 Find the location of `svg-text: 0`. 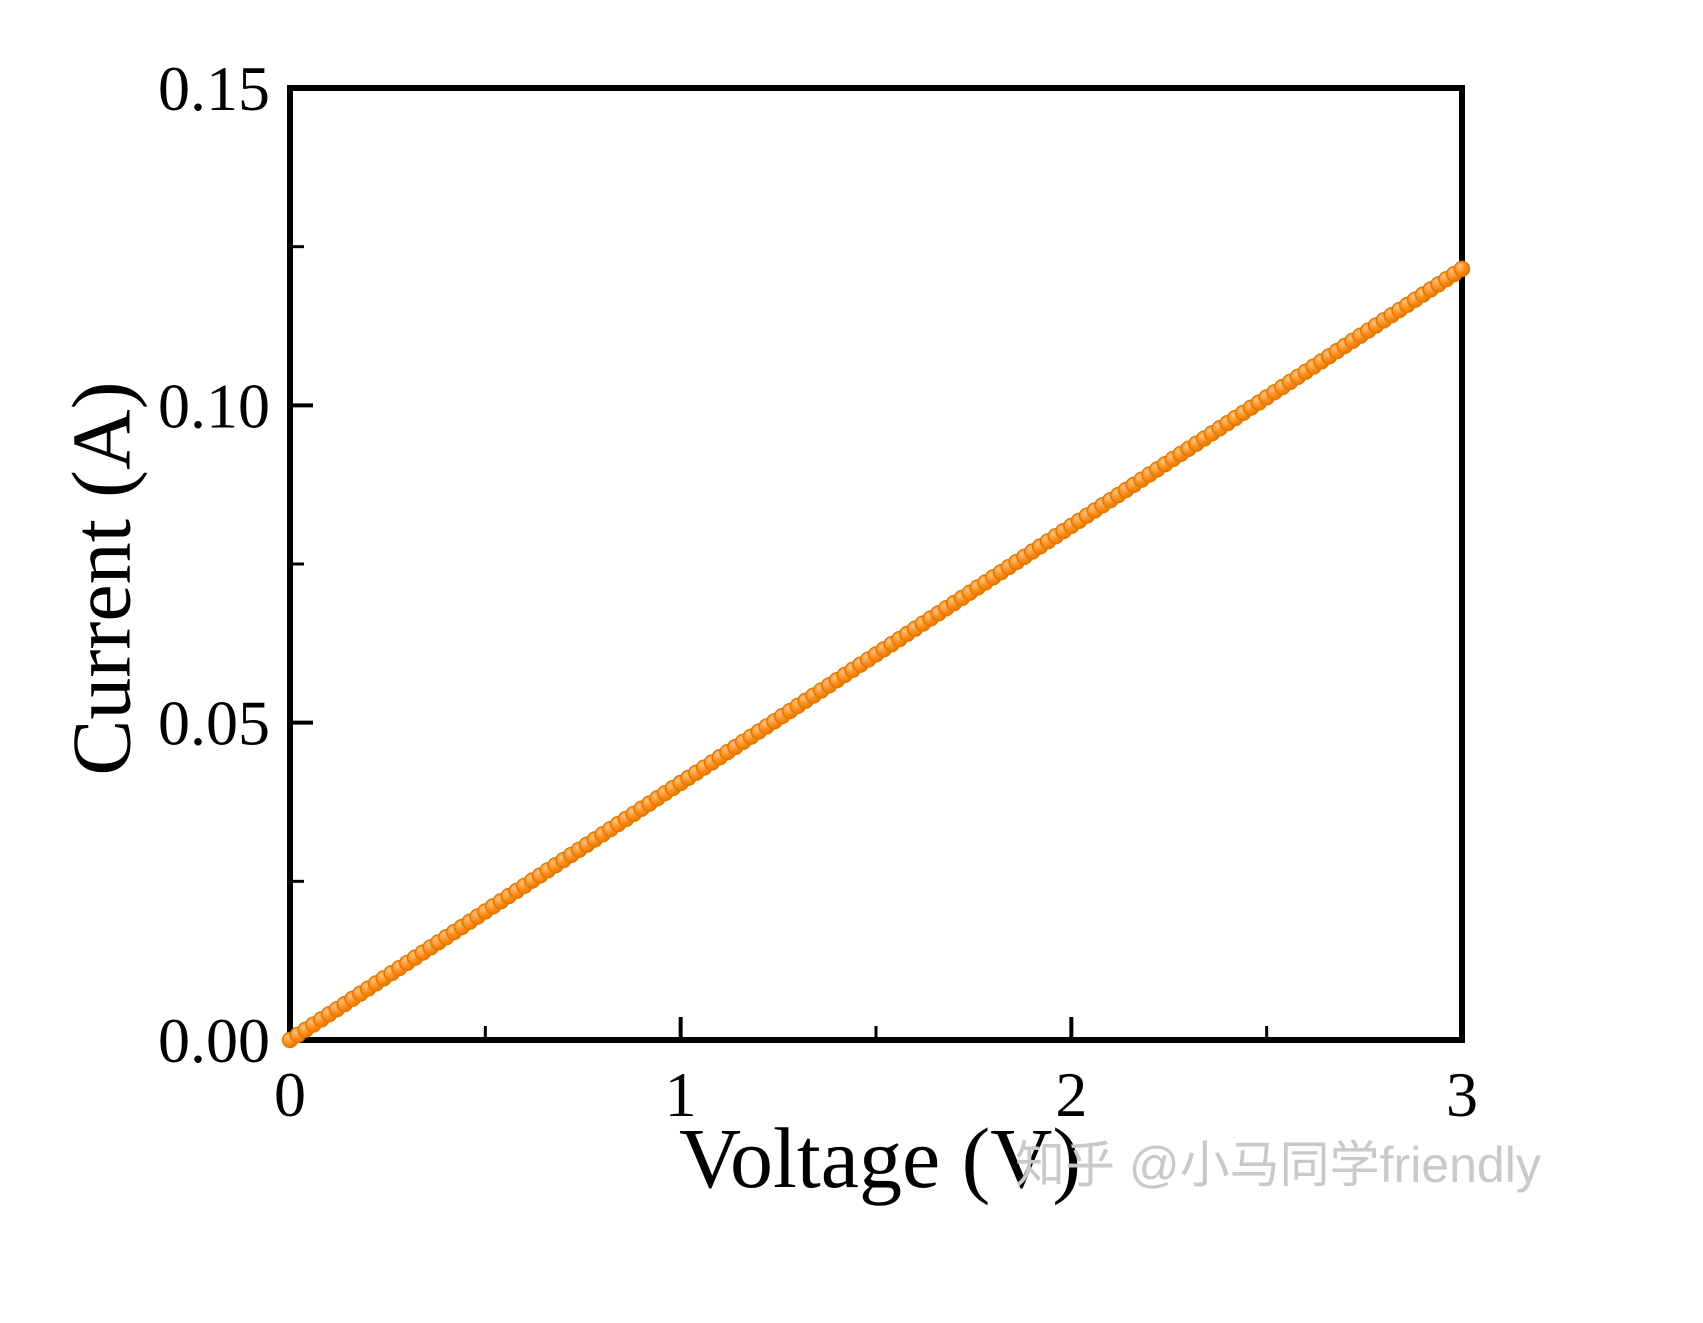

svg-text: 0 is located at coordinates (290, 1094).